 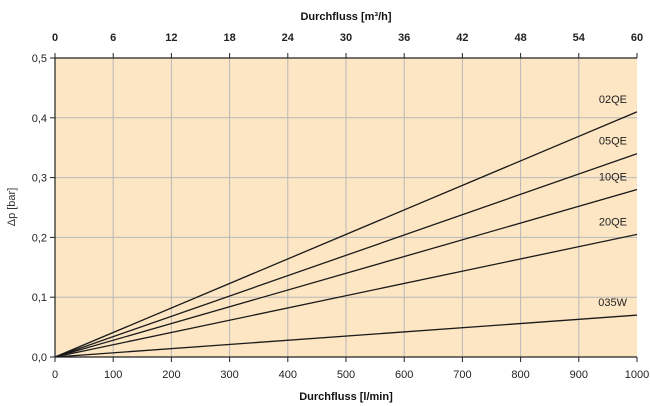 What do you see at coordinates (229, 375) in the screenshot?
I see `x-bottom-tick-label: 300` at bounding box center [229, 375].